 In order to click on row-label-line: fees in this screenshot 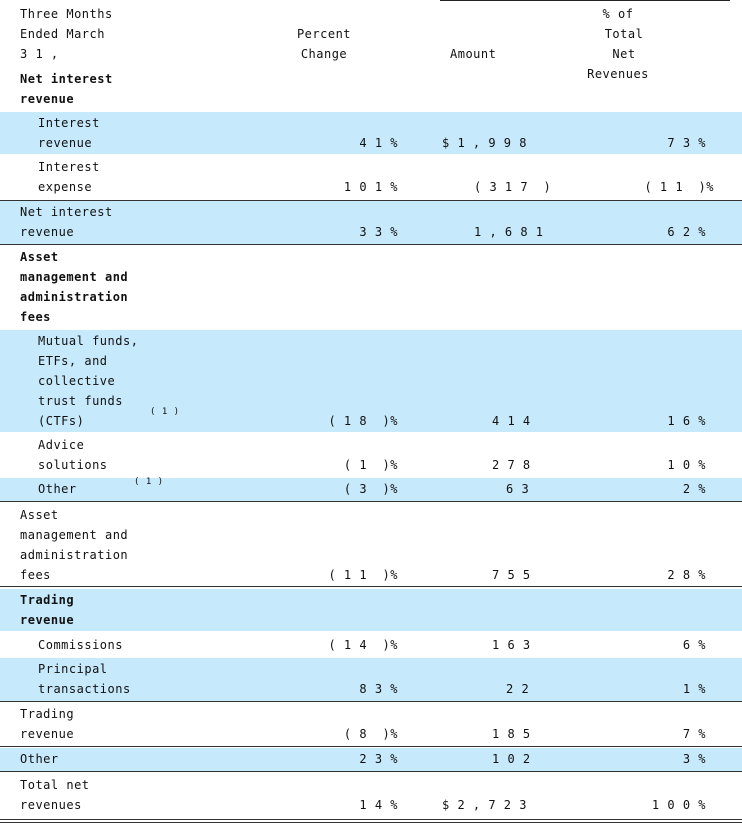, I will do `click(35, 575)`.